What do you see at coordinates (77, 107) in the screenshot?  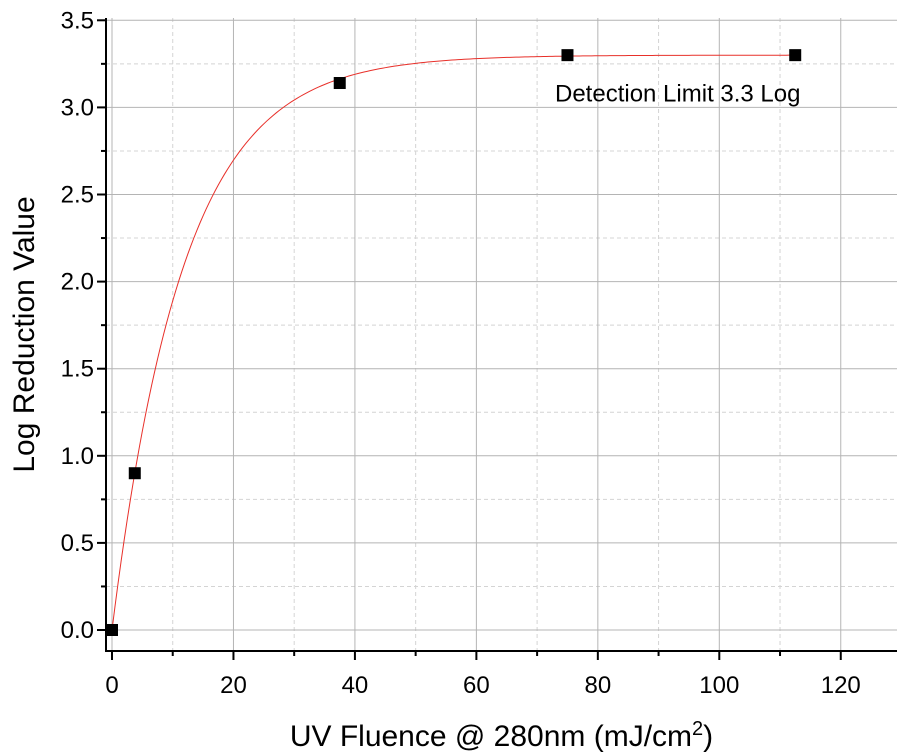 I see `y-tick-label: 3.0` at bounding box center [77, 107].